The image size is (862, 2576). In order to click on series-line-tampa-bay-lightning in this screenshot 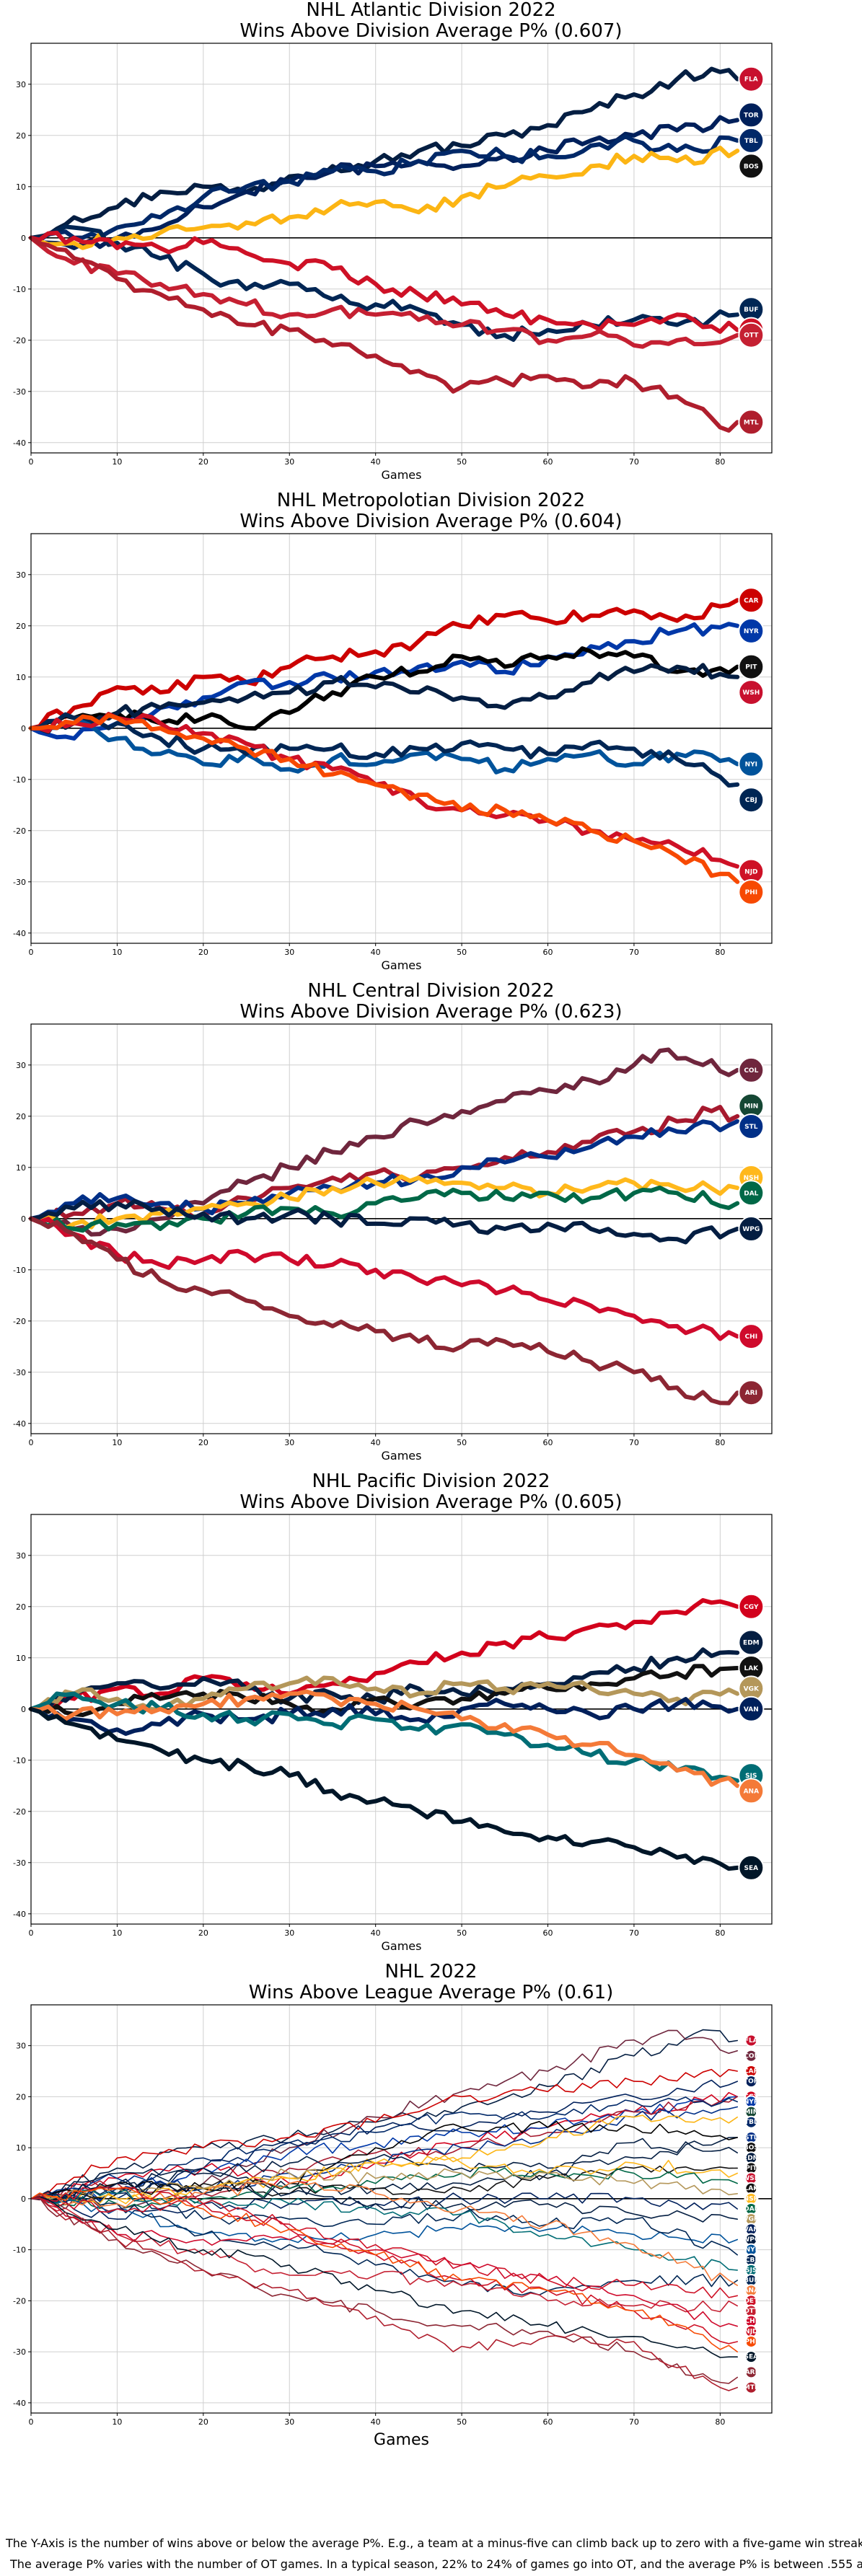, I will do `click(384, 2149)`.